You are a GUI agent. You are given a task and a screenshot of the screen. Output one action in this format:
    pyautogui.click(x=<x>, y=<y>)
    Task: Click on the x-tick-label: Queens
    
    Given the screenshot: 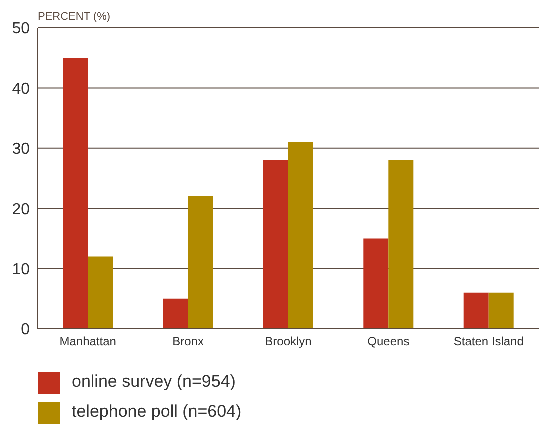 What is the action you would take?
    pyautogui.click(x=389, y=341)
    